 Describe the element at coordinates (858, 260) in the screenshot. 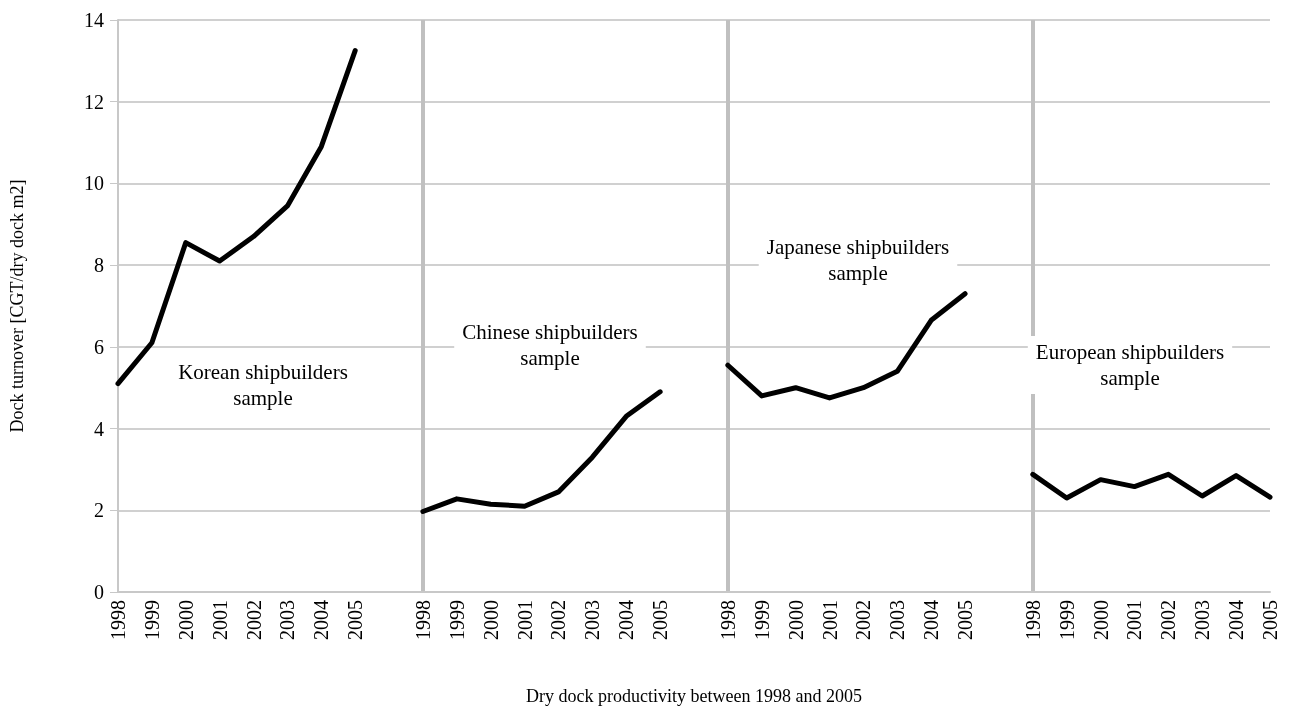

I see `annotation: Japanese shipbuilders sample` at that location.